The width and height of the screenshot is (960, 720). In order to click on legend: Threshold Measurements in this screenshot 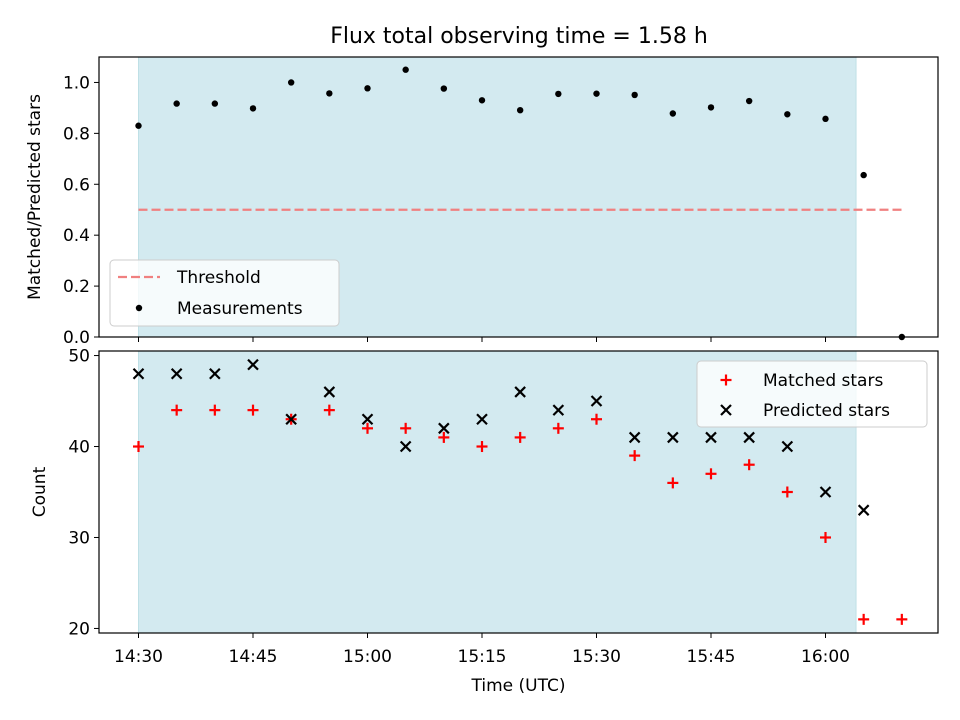, I will do `click(224, 293)`.